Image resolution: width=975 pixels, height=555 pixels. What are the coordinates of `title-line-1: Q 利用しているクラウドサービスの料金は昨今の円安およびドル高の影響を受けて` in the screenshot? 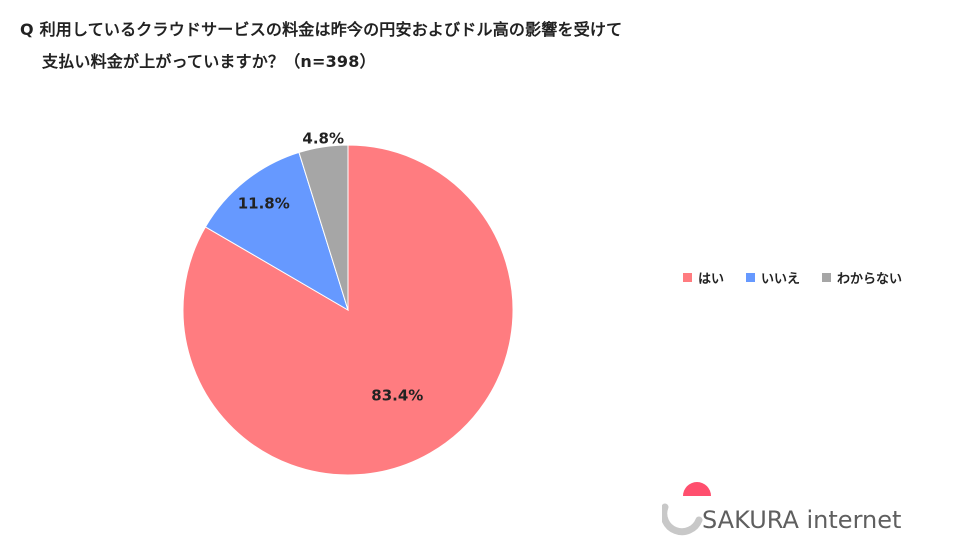 It's located at (321, 29).